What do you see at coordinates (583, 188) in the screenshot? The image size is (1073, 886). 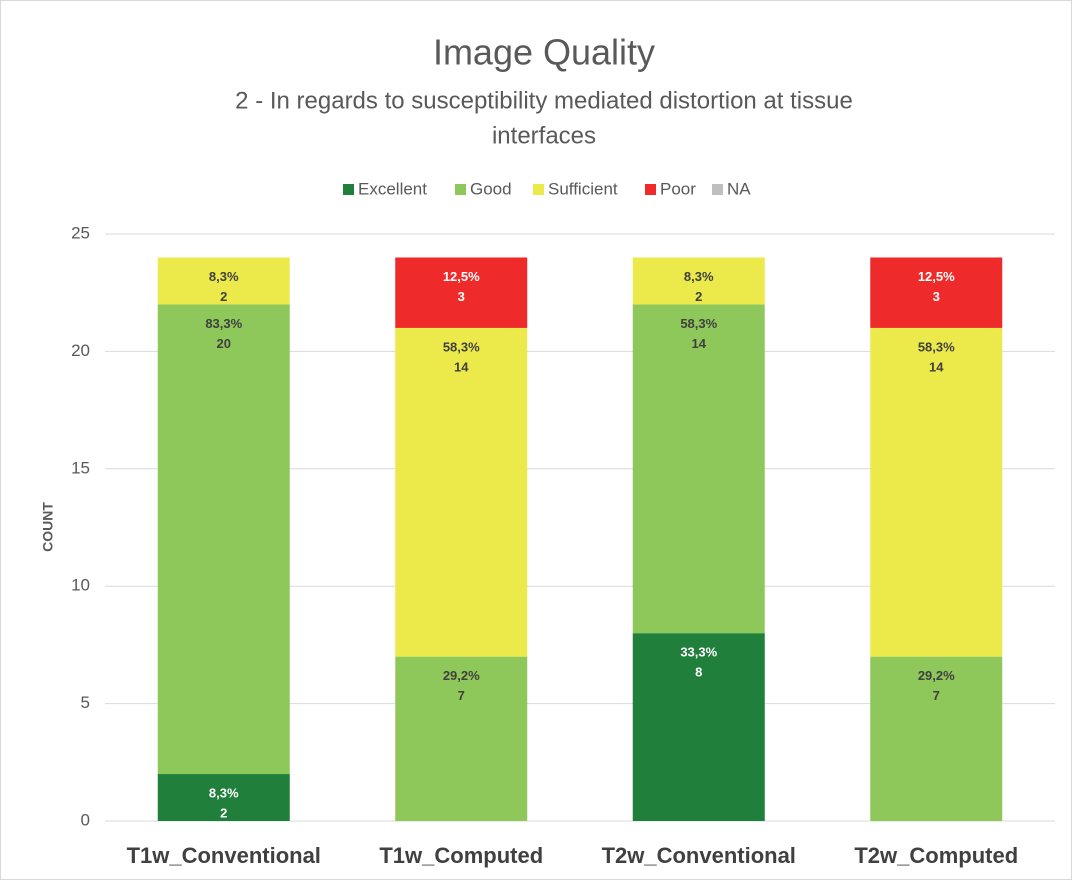 I see `legend-label: Sufficient` at bounding box center [583, 188].